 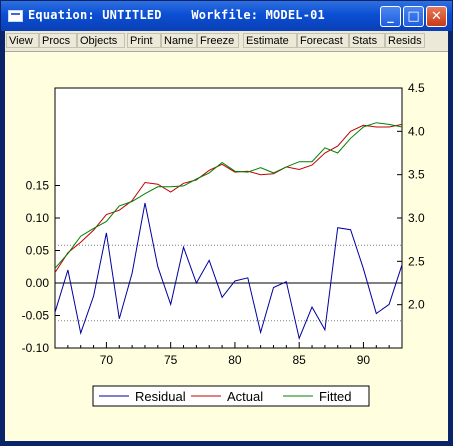 What do you see at coordinates (335, 396) in the screenshot?
I see `legend-label-fitted: Fitted` at bounding box center [335, 396].